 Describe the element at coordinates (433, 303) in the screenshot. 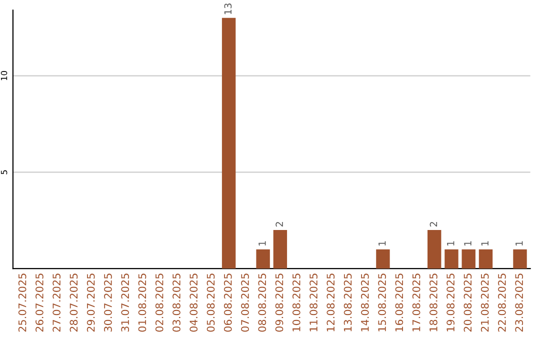

I see `x-tick-label: 18.08.2025` at that location.